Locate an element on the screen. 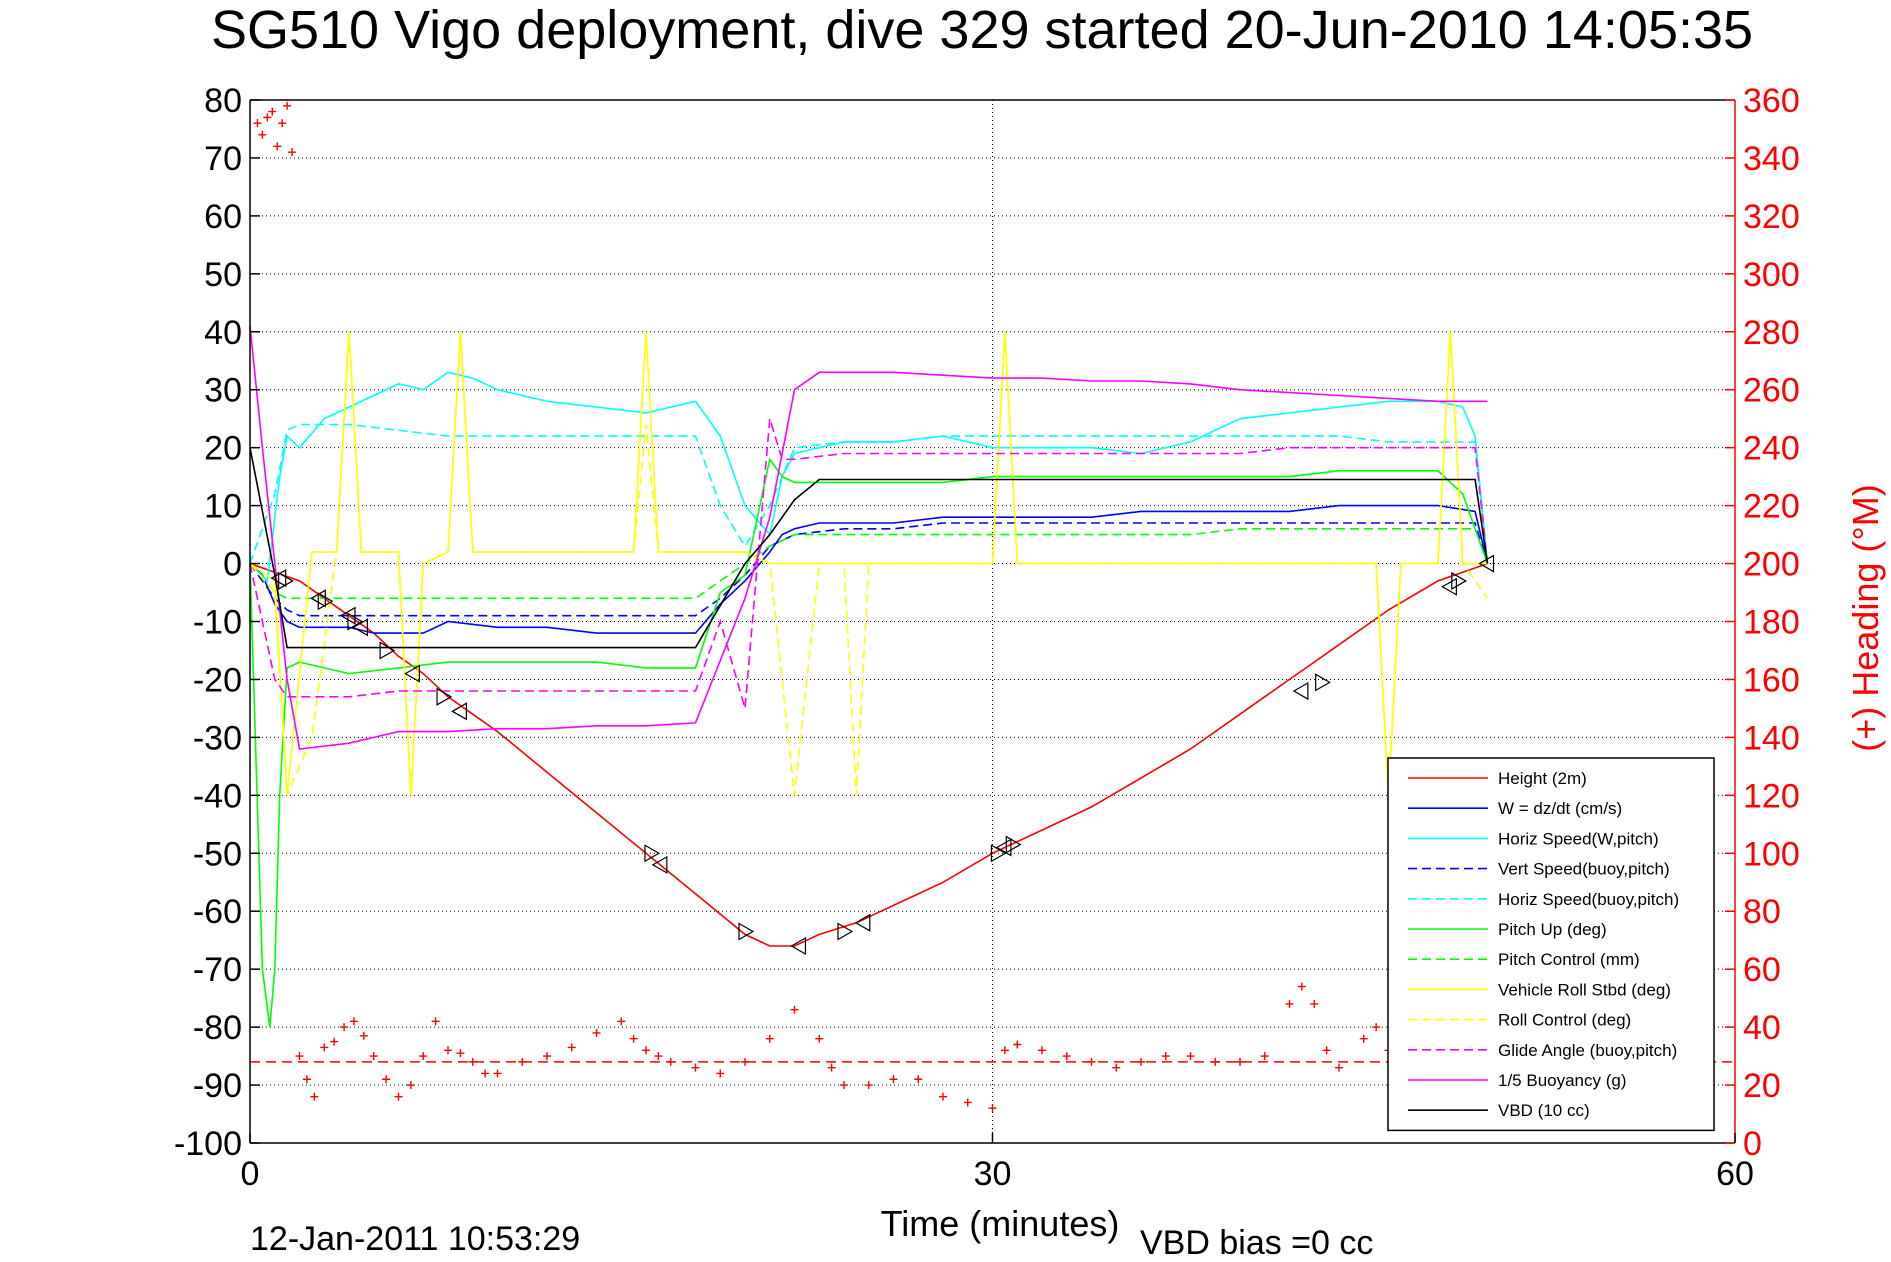  left-tick-label: -70 is located at coordinates (217, 970).